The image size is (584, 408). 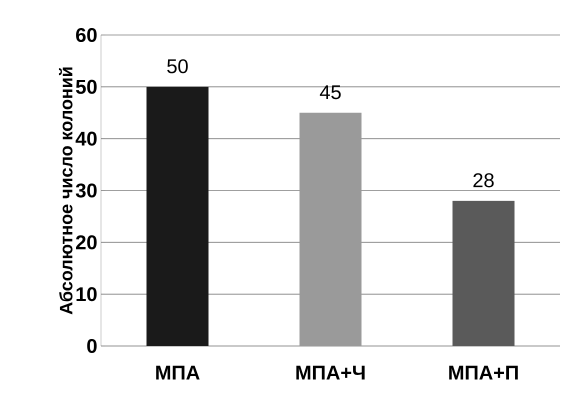 I want to click on data-label: 50, so click(x=177, y=66).